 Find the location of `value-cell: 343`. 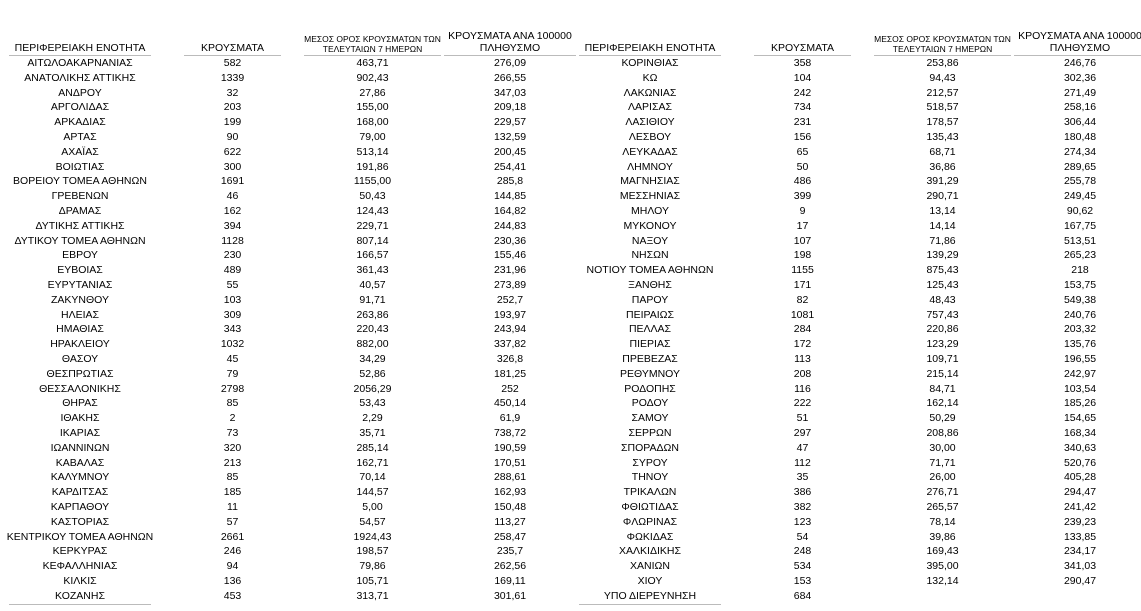

value-cell: 343 is located at coordinates (232, 329).